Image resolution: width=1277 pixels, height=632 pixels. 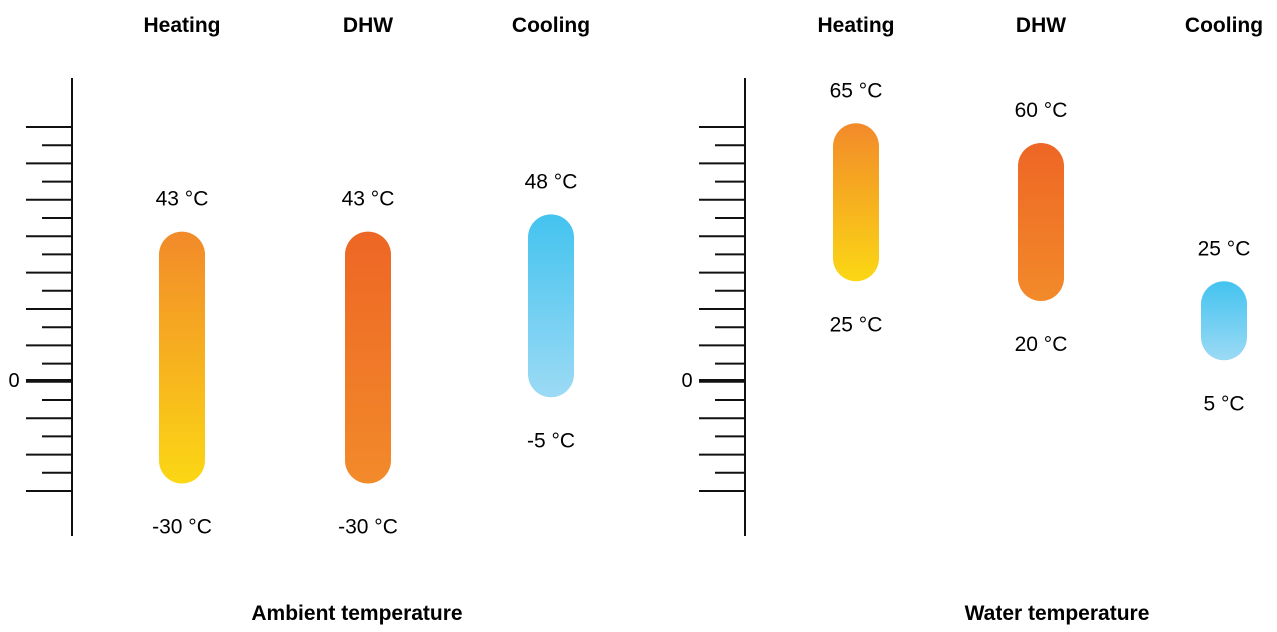 What do you see at coordinates (856, 324) in the screenshot?
I see `min-value-label: 25 °C` at bounding box center [856, 324].